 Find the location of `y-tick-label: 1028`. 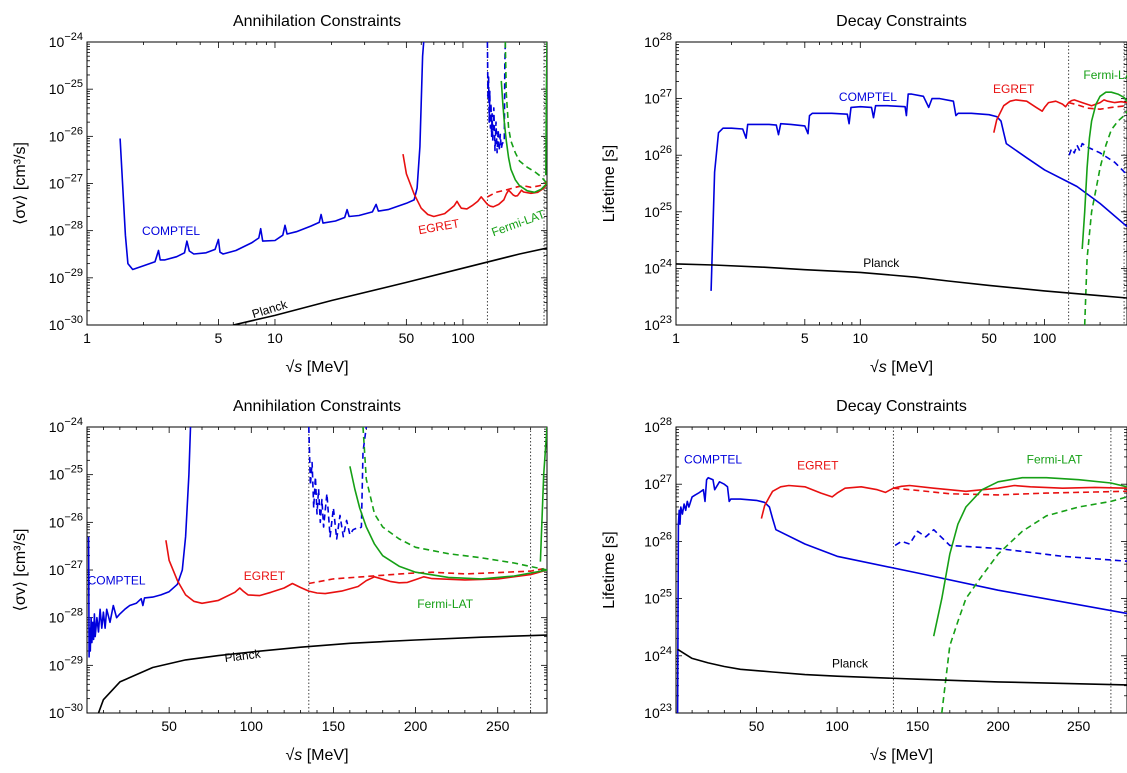

y-tick-label: 1028 is located at coordinates (658, 40).